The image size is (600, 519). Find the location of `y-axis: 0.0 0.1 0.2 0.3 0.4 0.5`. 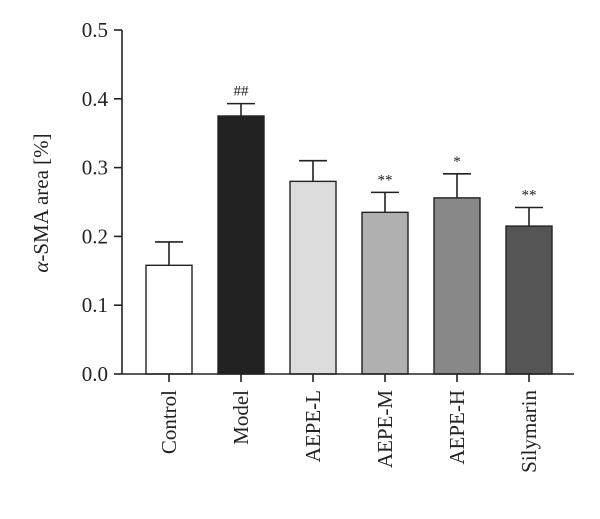

y-axis: 0.0 0.1 0.2 0.3 0.4 0.5 is located at coordinates (102, 202).